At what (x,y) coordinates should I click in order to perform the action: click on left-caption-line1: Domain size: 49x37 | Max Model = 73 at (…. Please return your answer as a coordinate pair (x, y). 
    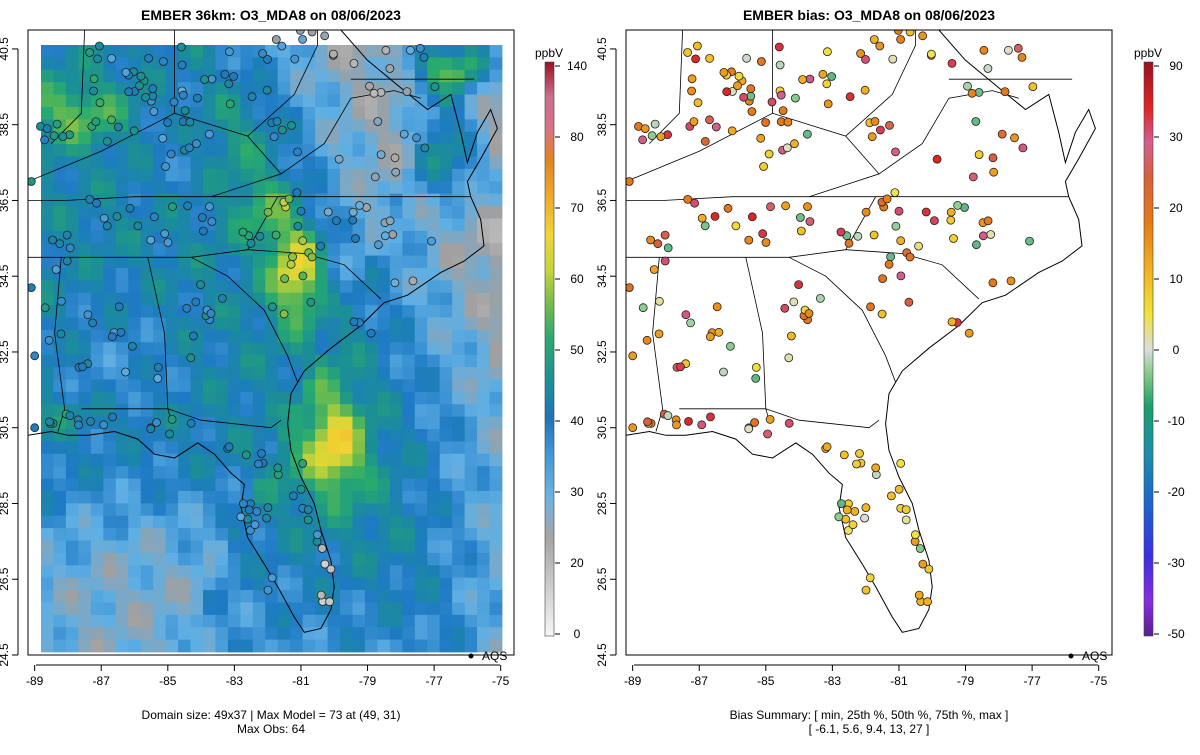
    Looking at the image, I should click on (271, 715).